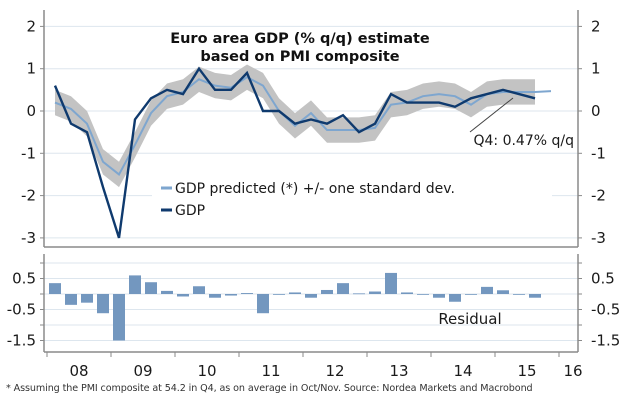 The height and width of the screenshot is (404, 631). Describe the element at coordinates (295, 306) in the screenshot. I see `residual-bars` at that location.